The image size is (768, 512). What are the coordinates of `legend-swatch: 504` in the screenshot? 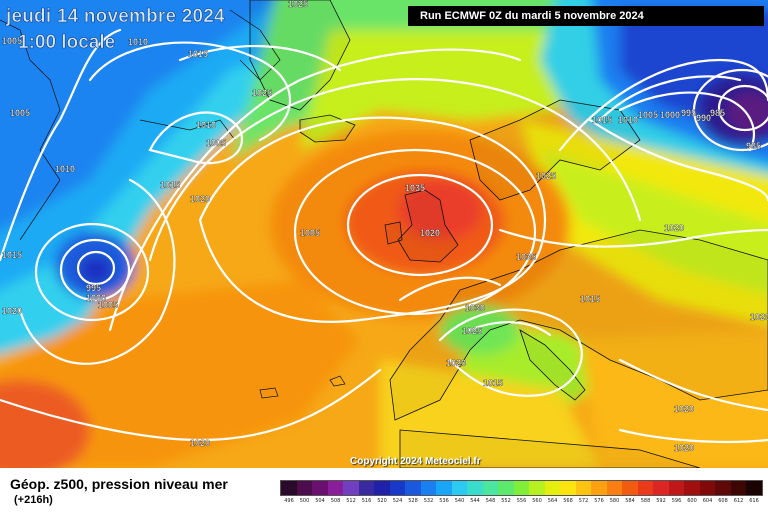 It's located at (320, 492).